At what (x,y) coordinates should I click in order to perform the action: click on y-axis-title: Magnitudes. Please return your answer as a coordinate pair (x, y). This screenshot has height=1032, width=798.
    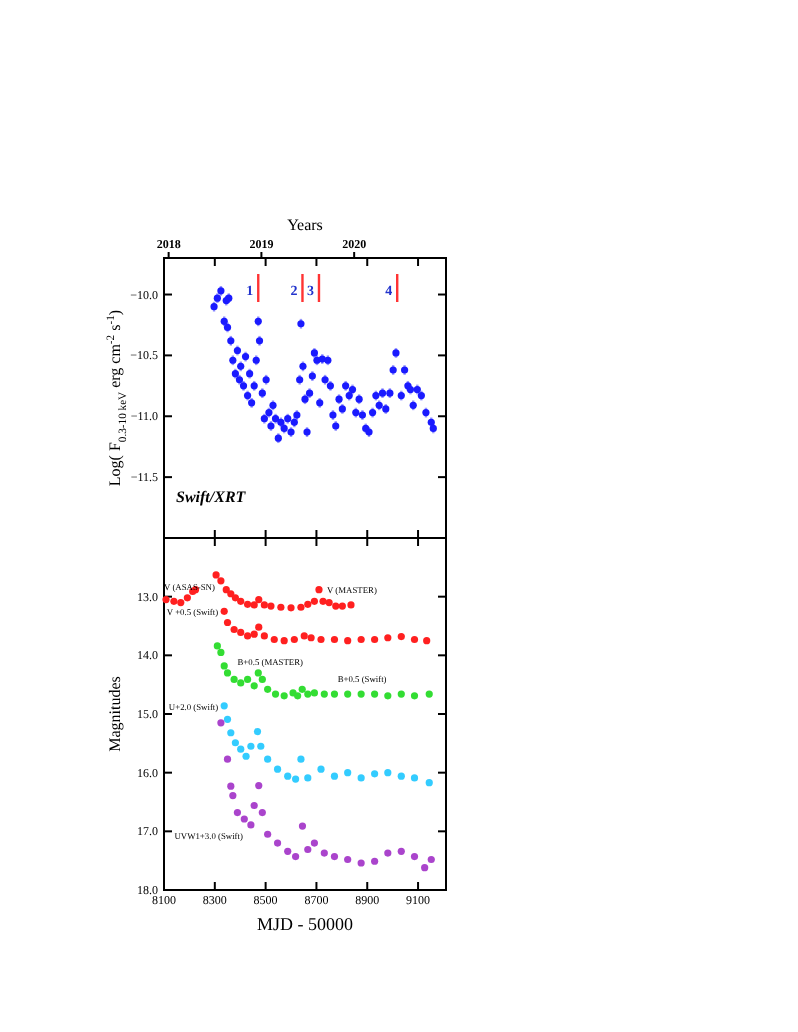
    Looking at the image, I should click on (115, 714).